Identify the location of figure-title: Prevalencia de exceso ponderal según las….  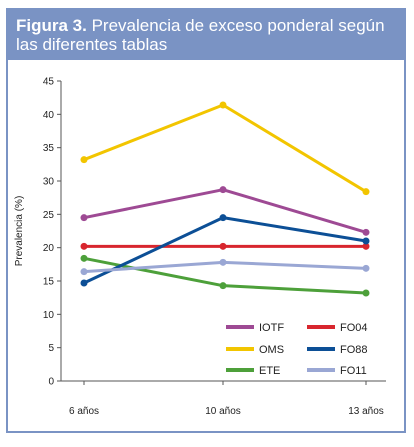
(200, 35).